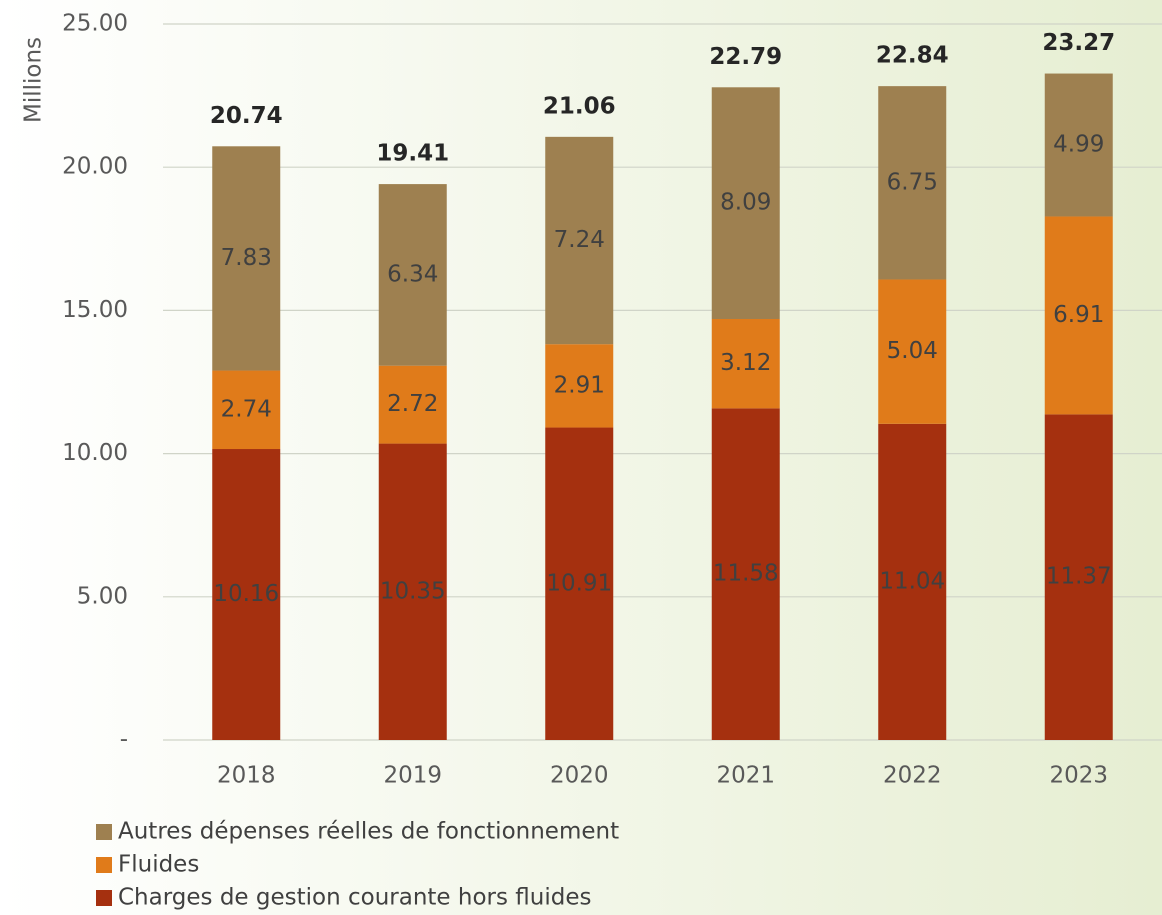 The image size is (1162, 915). Describe the element at coordinates (1078, 776) in the screenshot. I see `x-tick-label: 2023` at that location.